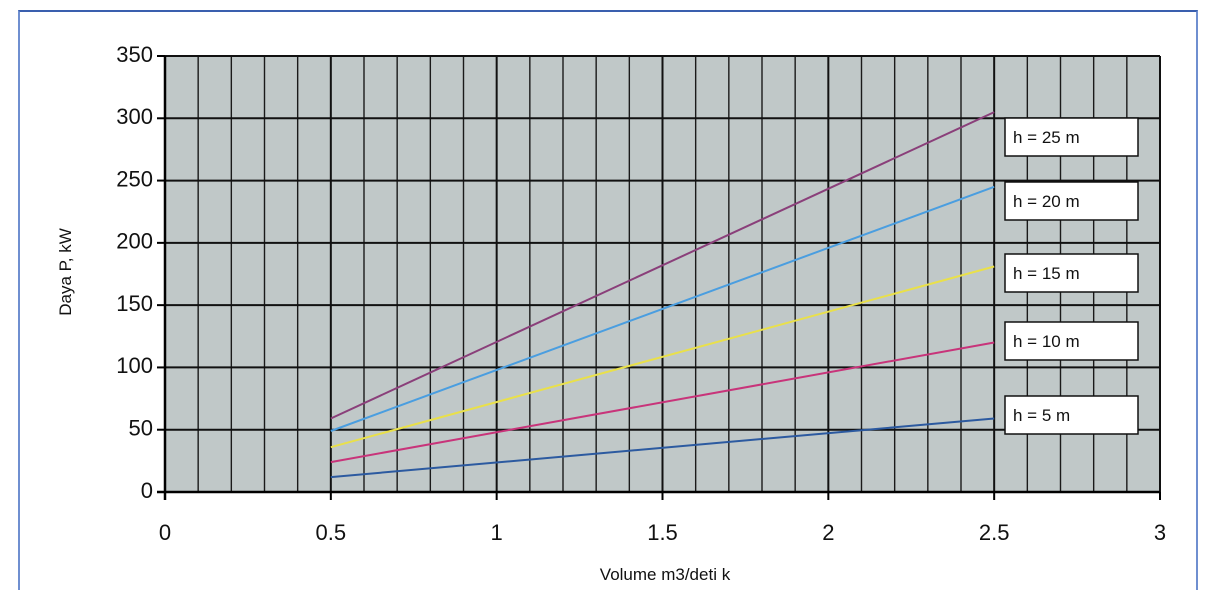  What do you see at coordinates (1046, 273) in the screenshot?
I see `legend-entry-3: h = 15 m` at bounding box center [1046, 273].